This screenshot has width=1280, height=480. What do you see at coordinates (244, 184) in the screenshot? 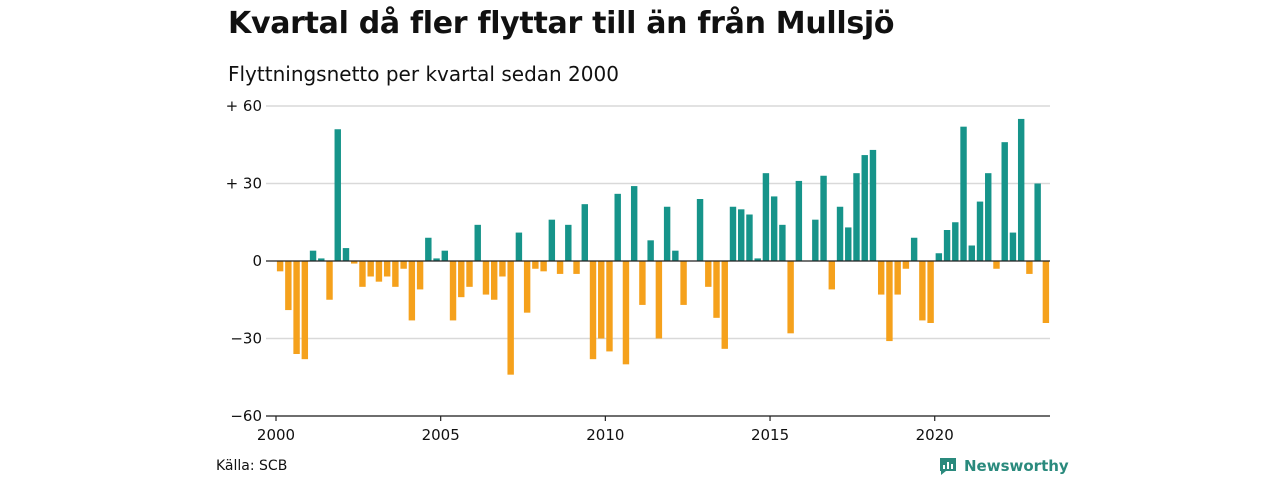
I see `y-tick-label: + 30` at bounding box center [244, 184].